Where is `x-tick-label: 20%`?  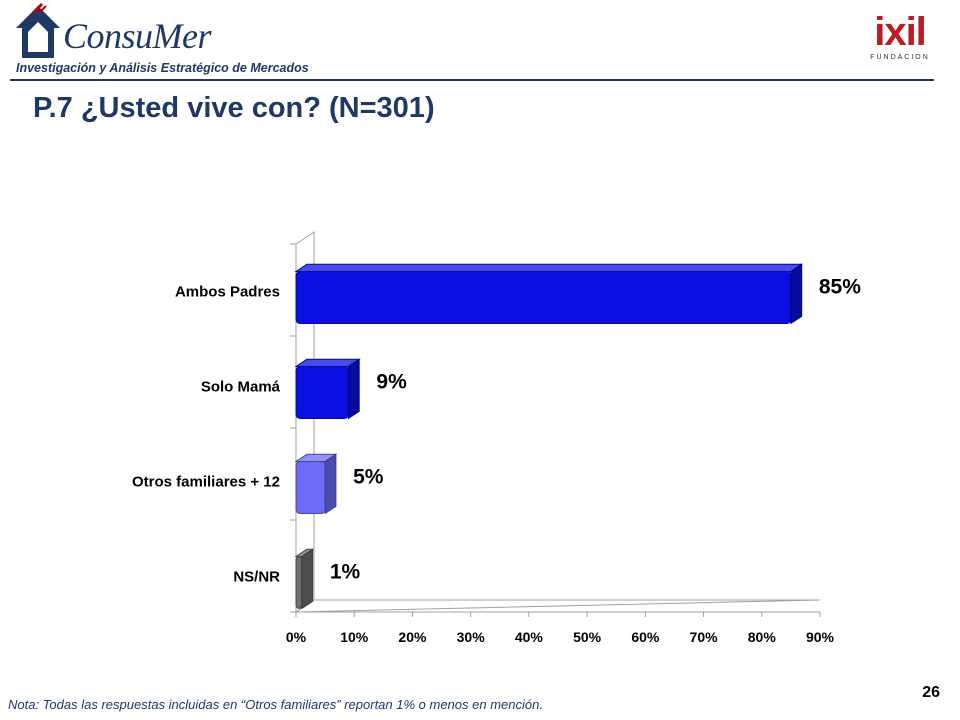 x-tick-label: 20% is located at coordinates (412, 637).